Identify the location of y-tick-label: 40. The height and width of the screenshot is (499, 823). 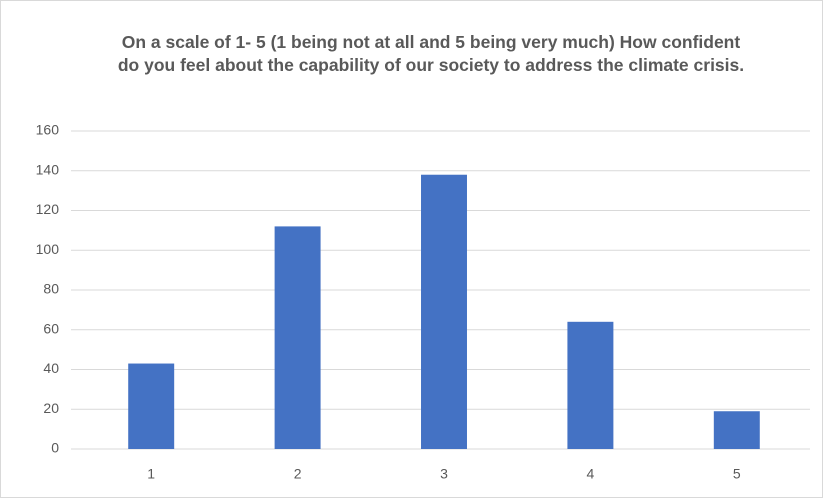
(51, 368).